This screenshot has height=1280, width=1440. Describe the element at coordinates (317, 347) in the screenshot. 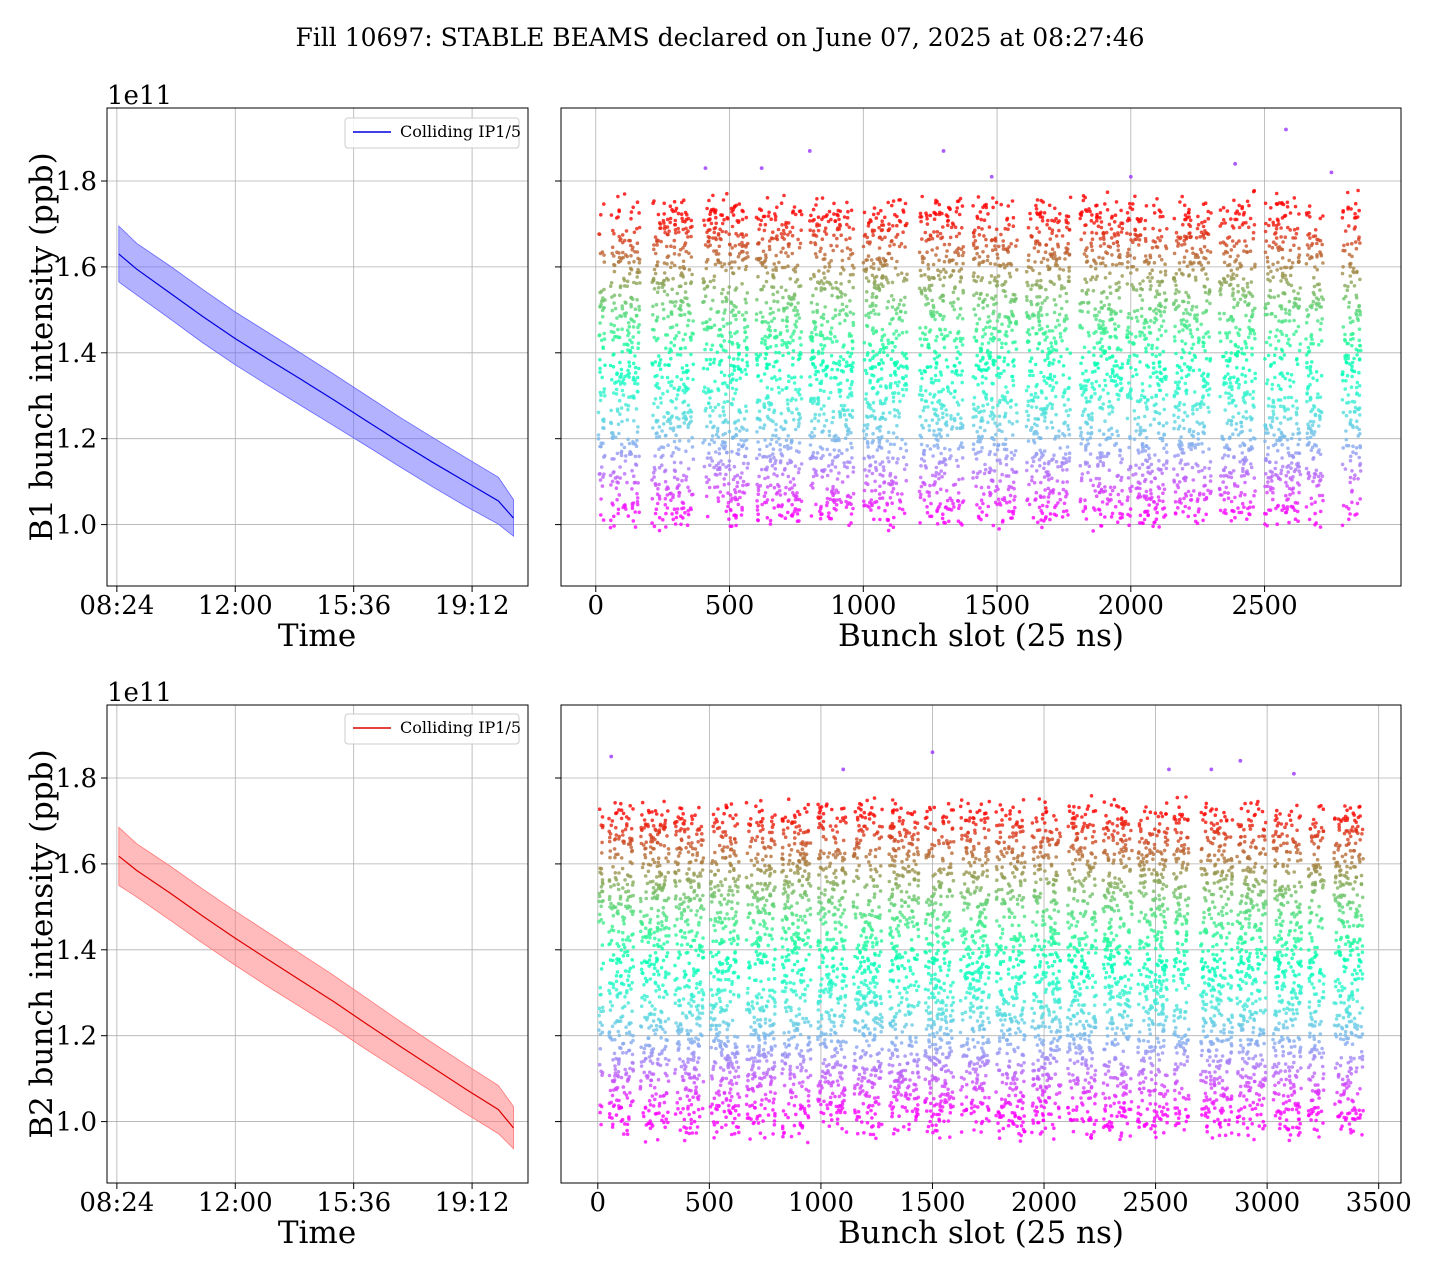

I see `b1-time-frame` at that location.